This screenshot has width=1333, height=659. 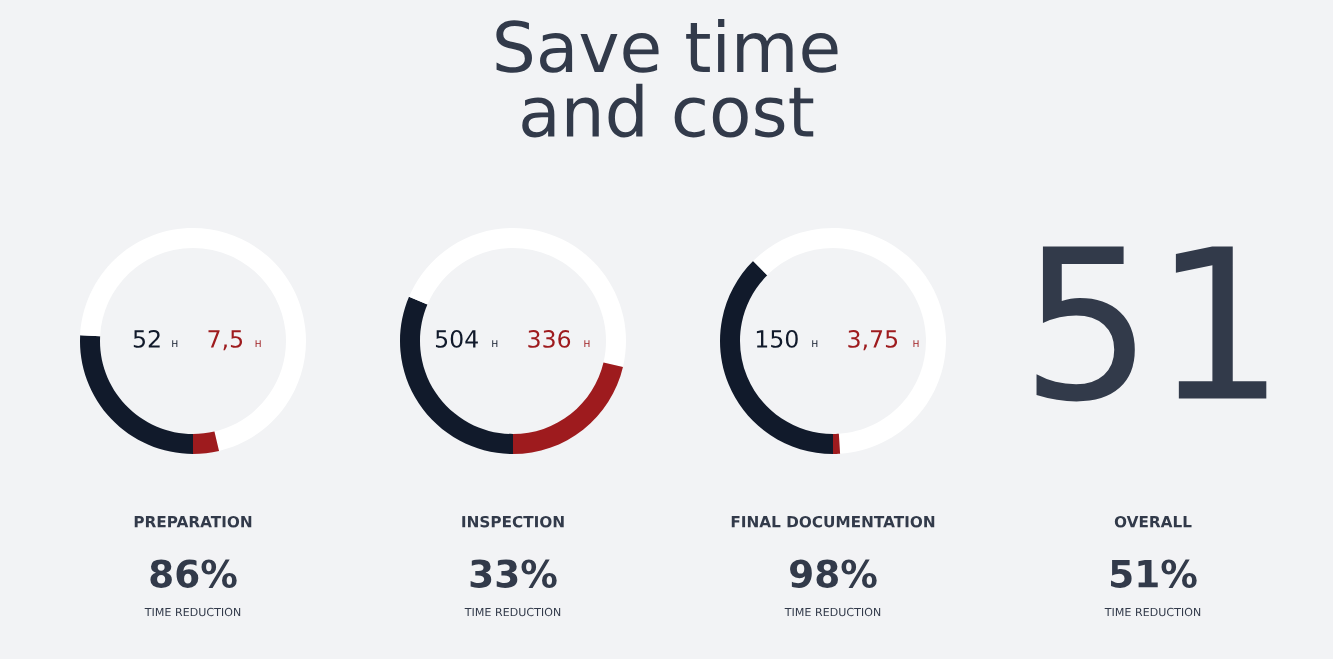 What do you see at coordinates (193, 573) in the screenshot?
I see `text: 86%` at bounding box center [193, 573].